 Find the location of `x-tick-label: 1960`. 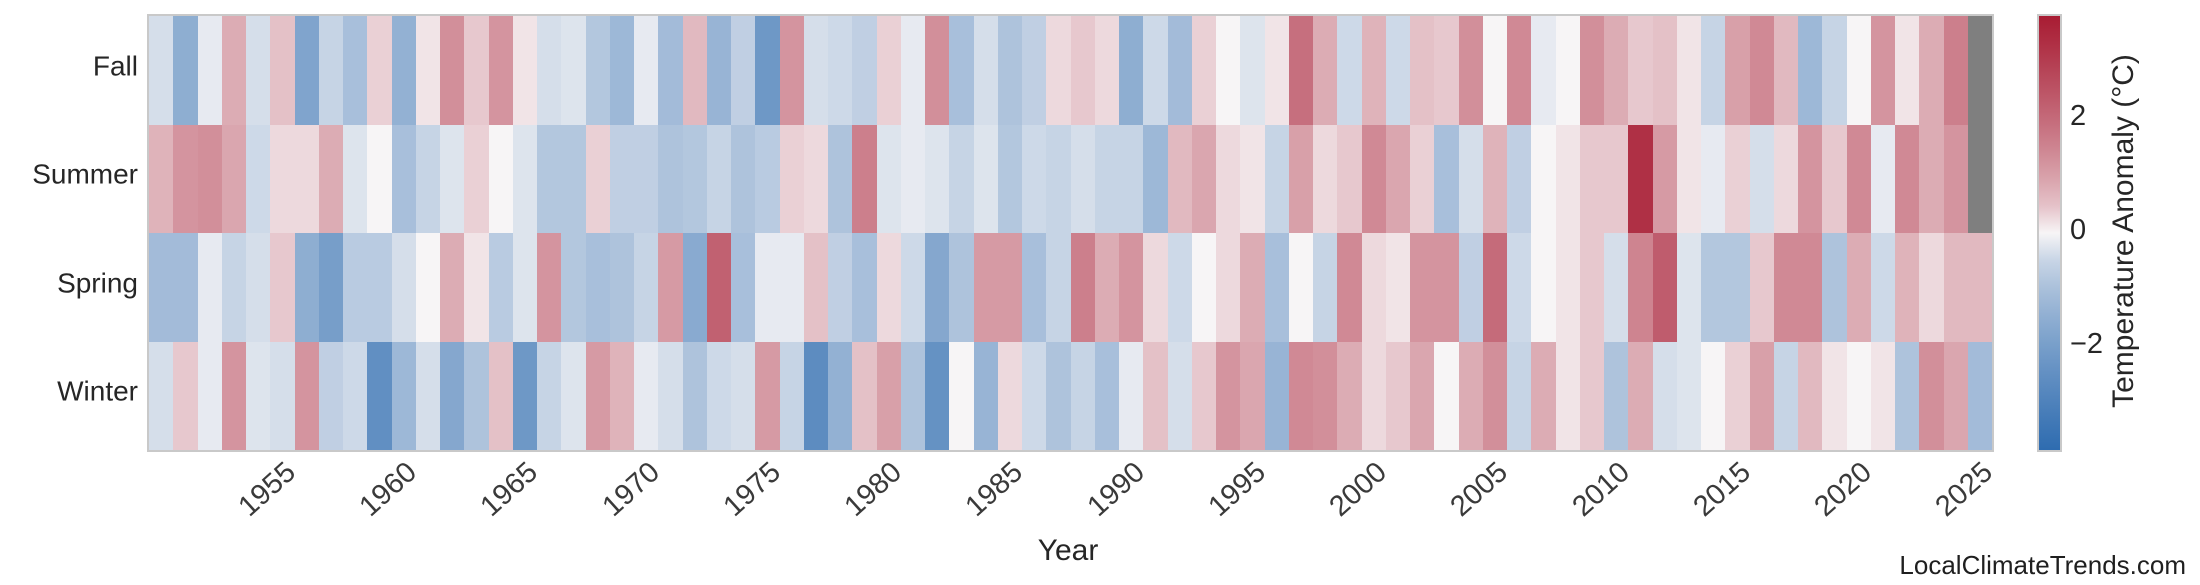

x-tick-label: 1960 is located at coordinates (388, 489).